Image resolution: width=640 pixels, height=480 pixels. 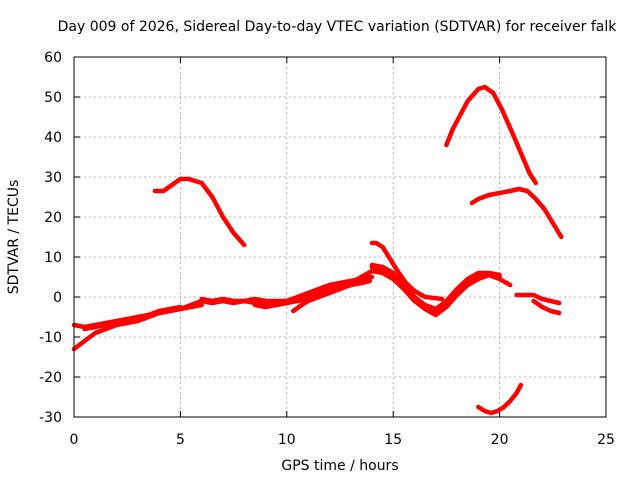 What do you see at coordinates (57, 298) in the screenshot?
I see `y-tick-label: 0` at bounding box center [57, 298].